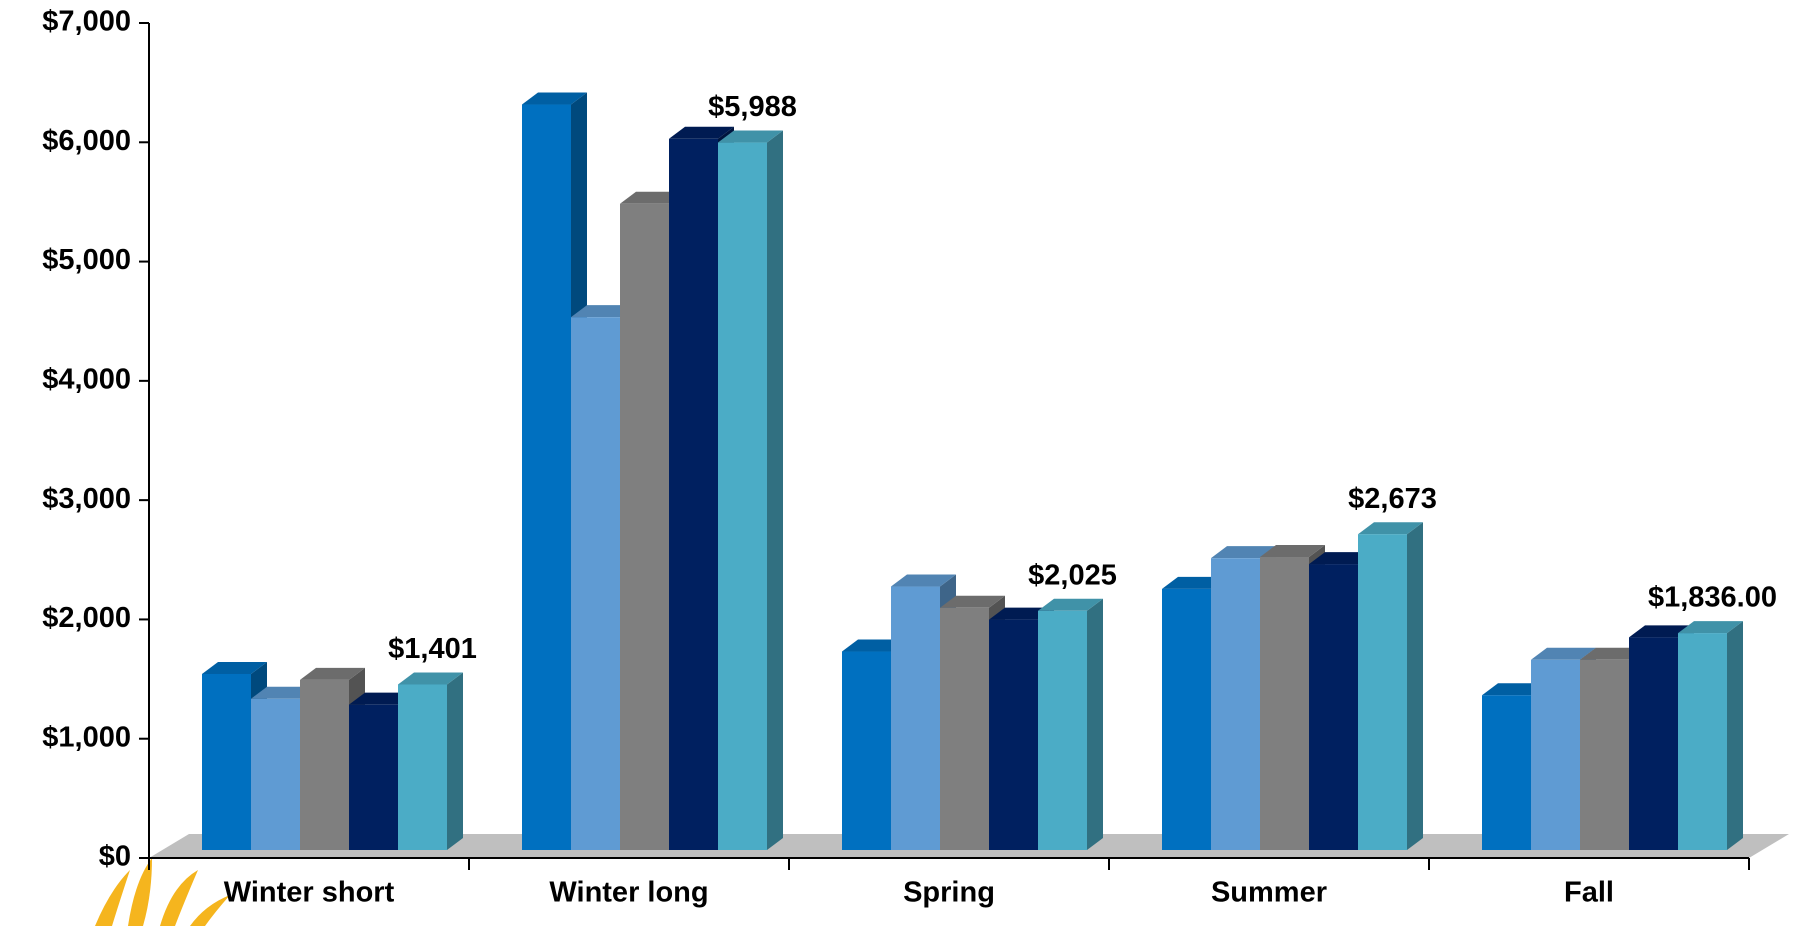 The image size is (1796, 926). I want to click on y-tick-label: $1,000, so click(86, 737).